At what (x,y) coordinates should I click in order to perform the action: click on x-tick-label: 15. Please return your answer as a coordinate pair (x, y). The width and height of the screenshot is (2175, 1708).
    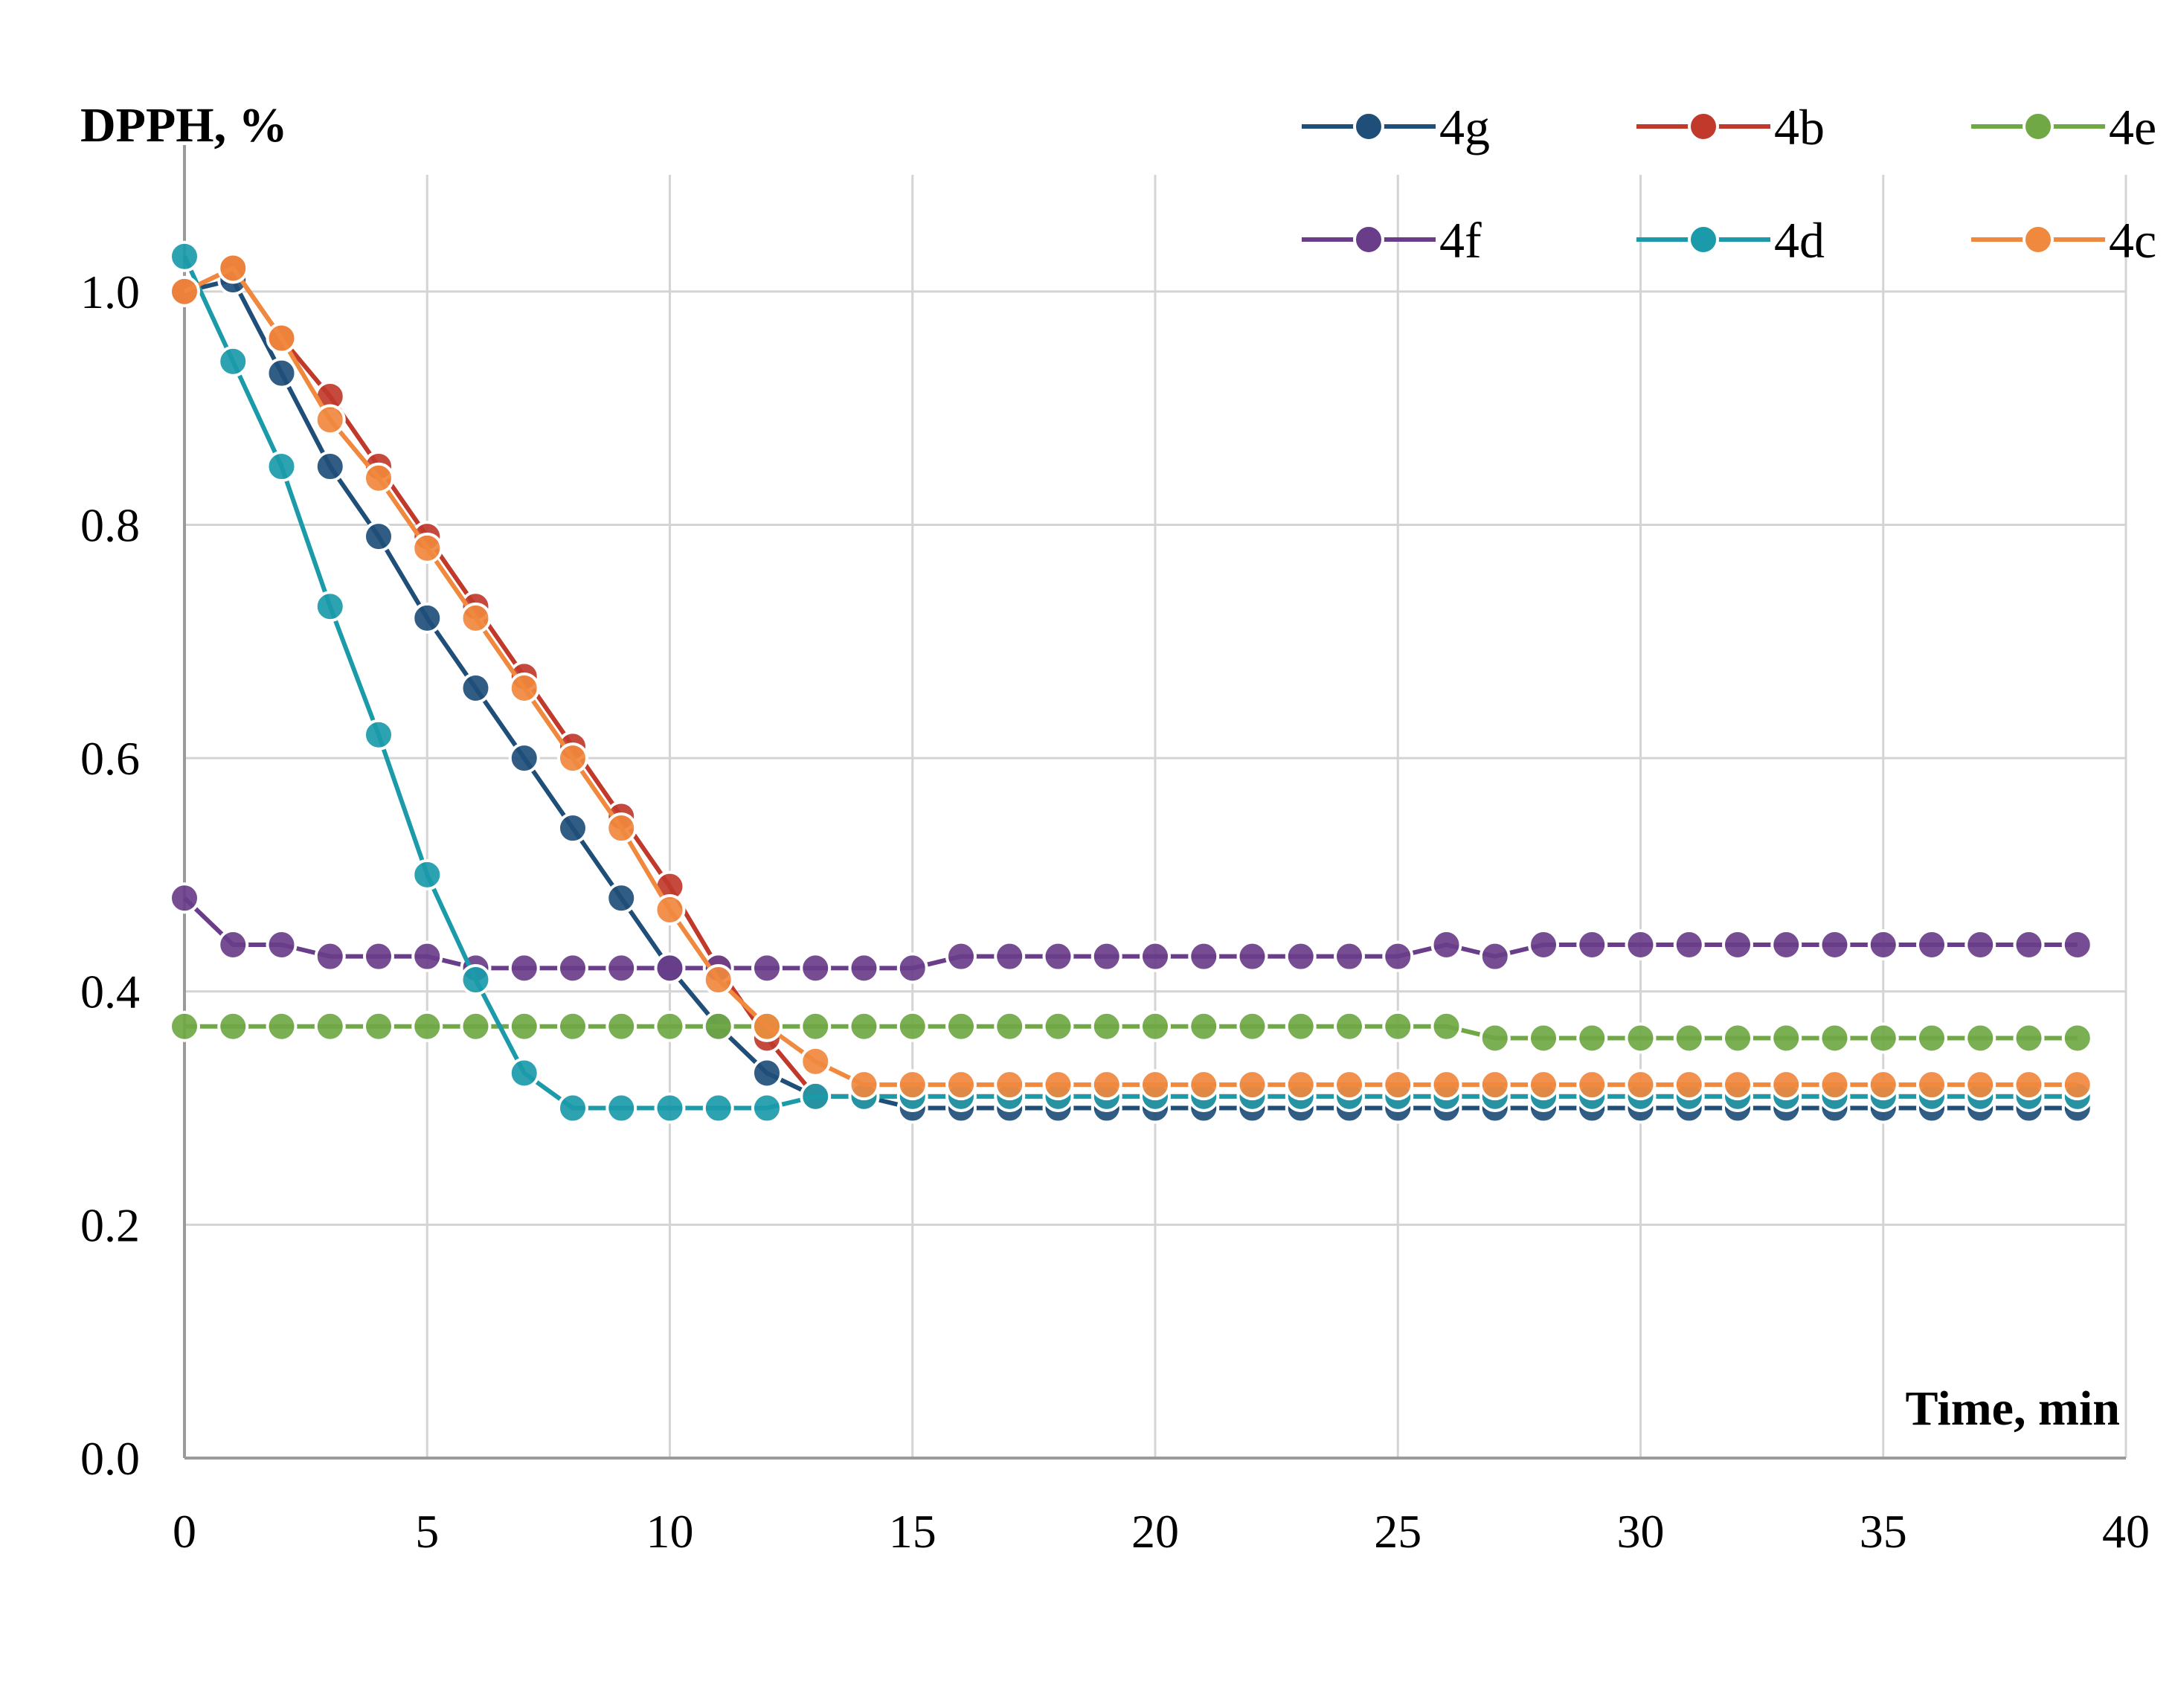
    Looking at the image, I should click on (913, 1531).